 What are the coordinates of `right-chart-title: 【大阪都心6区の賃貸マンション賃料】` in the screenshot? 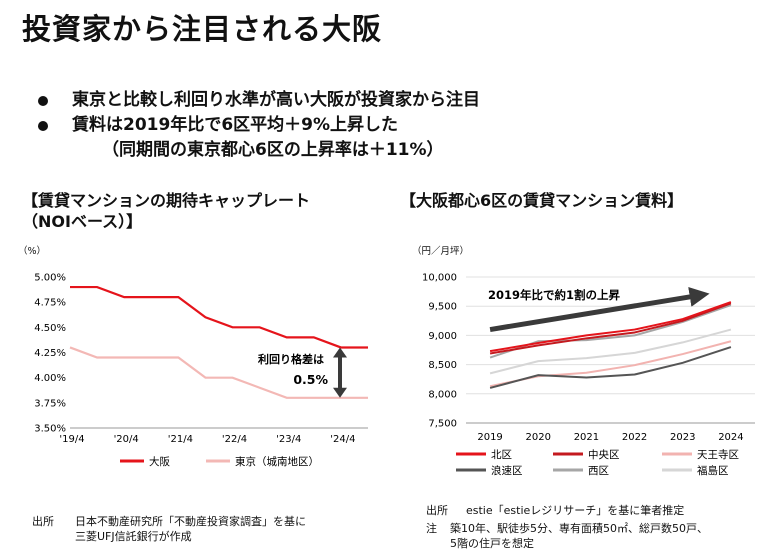 It's located at (542, 200).